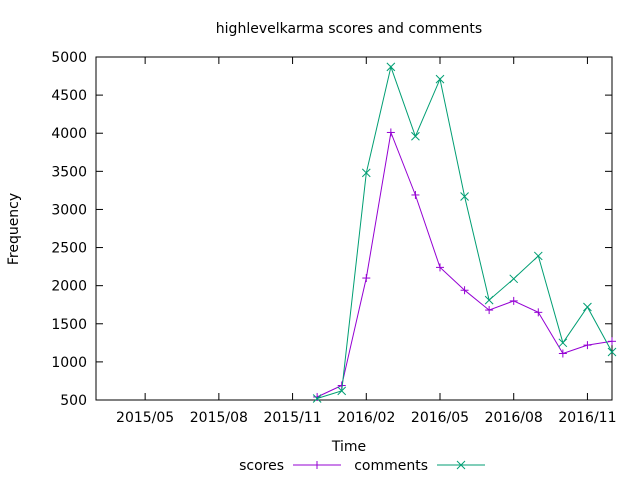  What do you see at coordinates (348, 447) in the screenshot?
I see `x-axis-label: Time` at bounding box center [348, 447].